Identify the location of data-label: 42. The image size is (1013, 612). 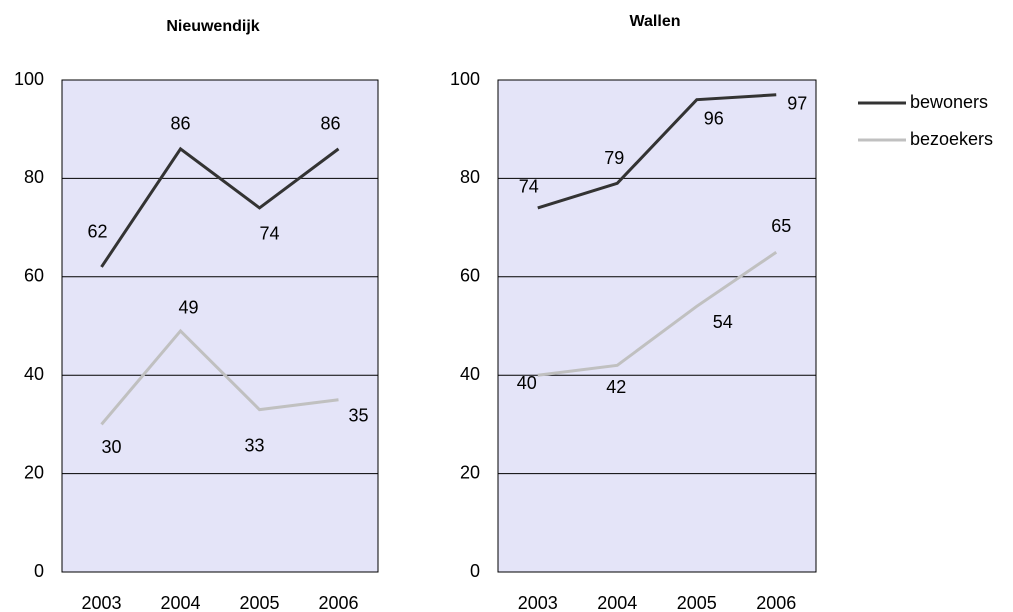
(616, 387).